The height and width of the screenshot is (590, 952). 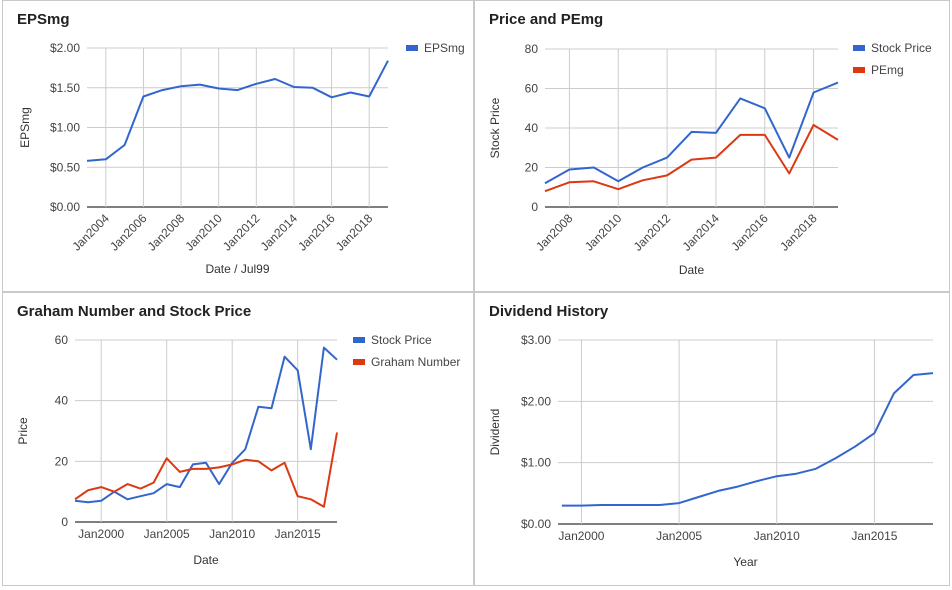 What do you see at coordinates (549, 311) in the screenshot?
I see `chart-title: Dividend History` at bounding box center [549, 311].